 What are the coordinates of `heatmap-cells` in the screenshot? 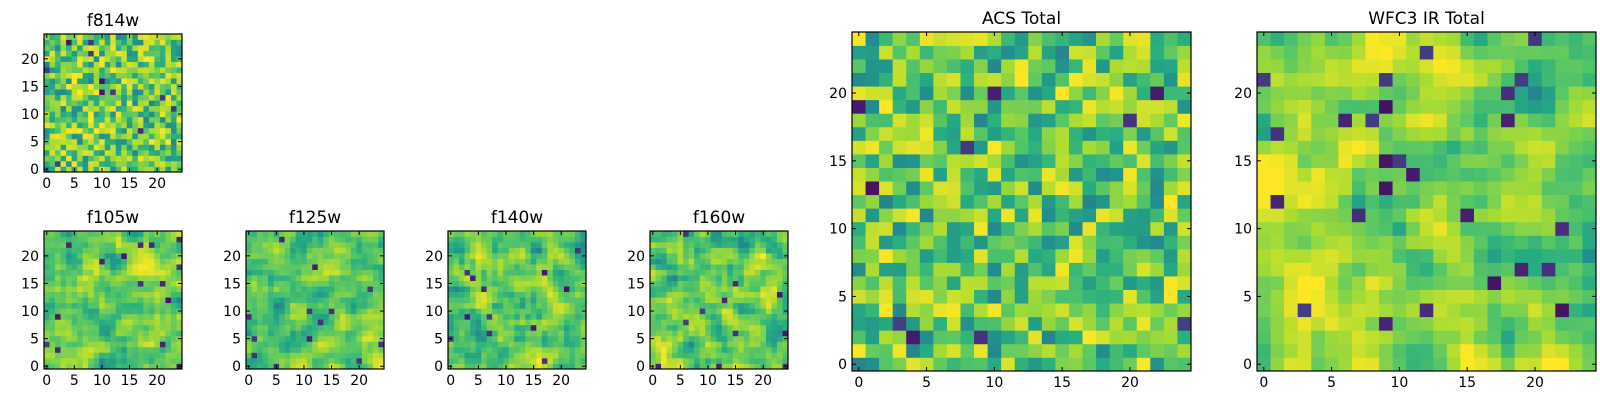 It's located at (517, 300).